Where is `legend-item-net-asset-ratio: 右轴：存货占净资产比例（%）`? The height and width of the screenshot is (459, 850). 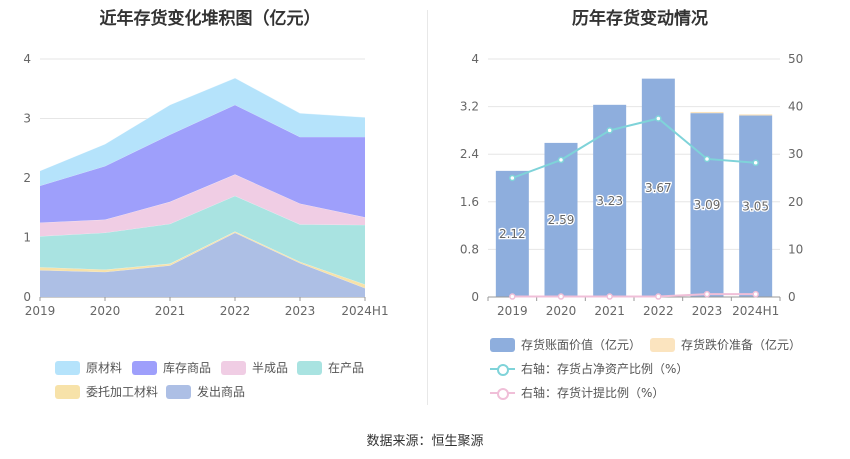
legend-item-net-asset-ratio: 右轴：存货占净资产比例（%） is located at coordinates (589, 368).